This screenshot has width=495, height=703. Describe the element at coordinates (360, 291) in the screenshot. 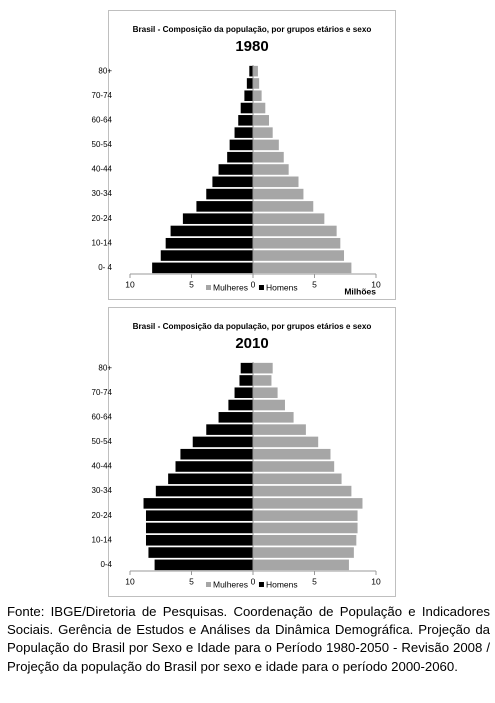

I see `x-axis-label: Milhões` at that location.